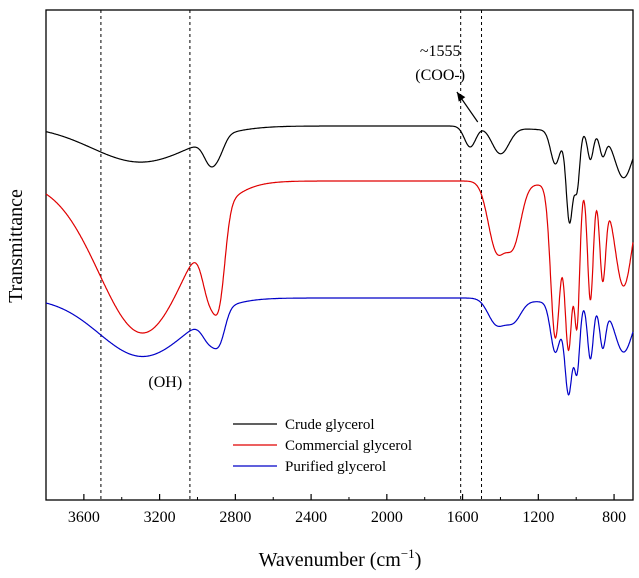 This screenshot has height=578, width=639. What do you see at coordinates (330, 425) in the screenshot?
I see `legend-label: Crude glycerol` at bounding box center [330, 425].